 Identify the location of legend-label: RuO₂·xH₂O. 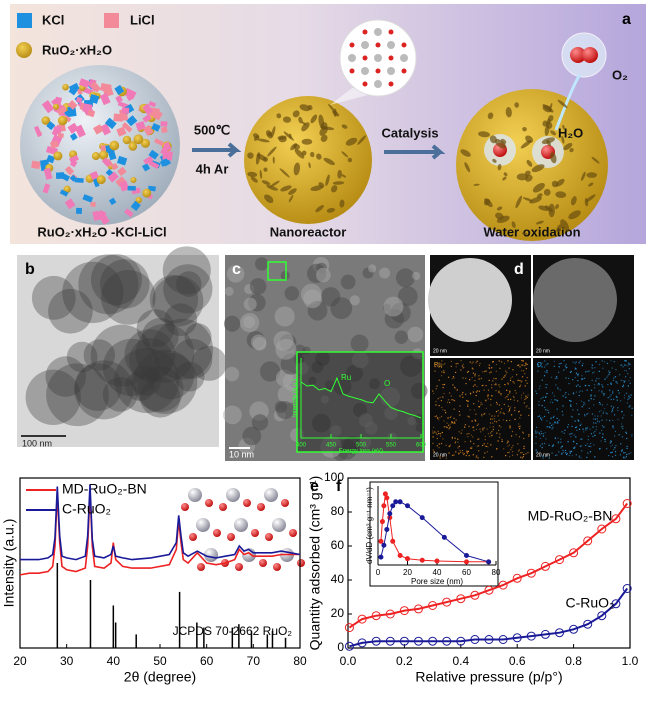
(77, 49).